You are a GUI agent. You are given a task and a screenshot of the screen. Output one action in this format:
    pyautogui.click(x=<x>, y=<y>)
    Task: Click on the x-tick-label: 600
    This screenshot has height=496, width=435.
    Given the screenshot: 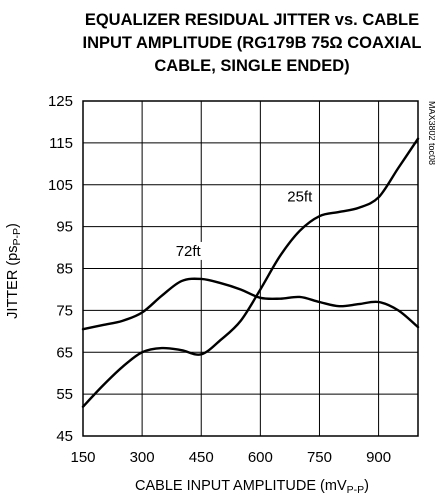 What is the action you would take?
    pyautogui.click(x=260, y=457)
    